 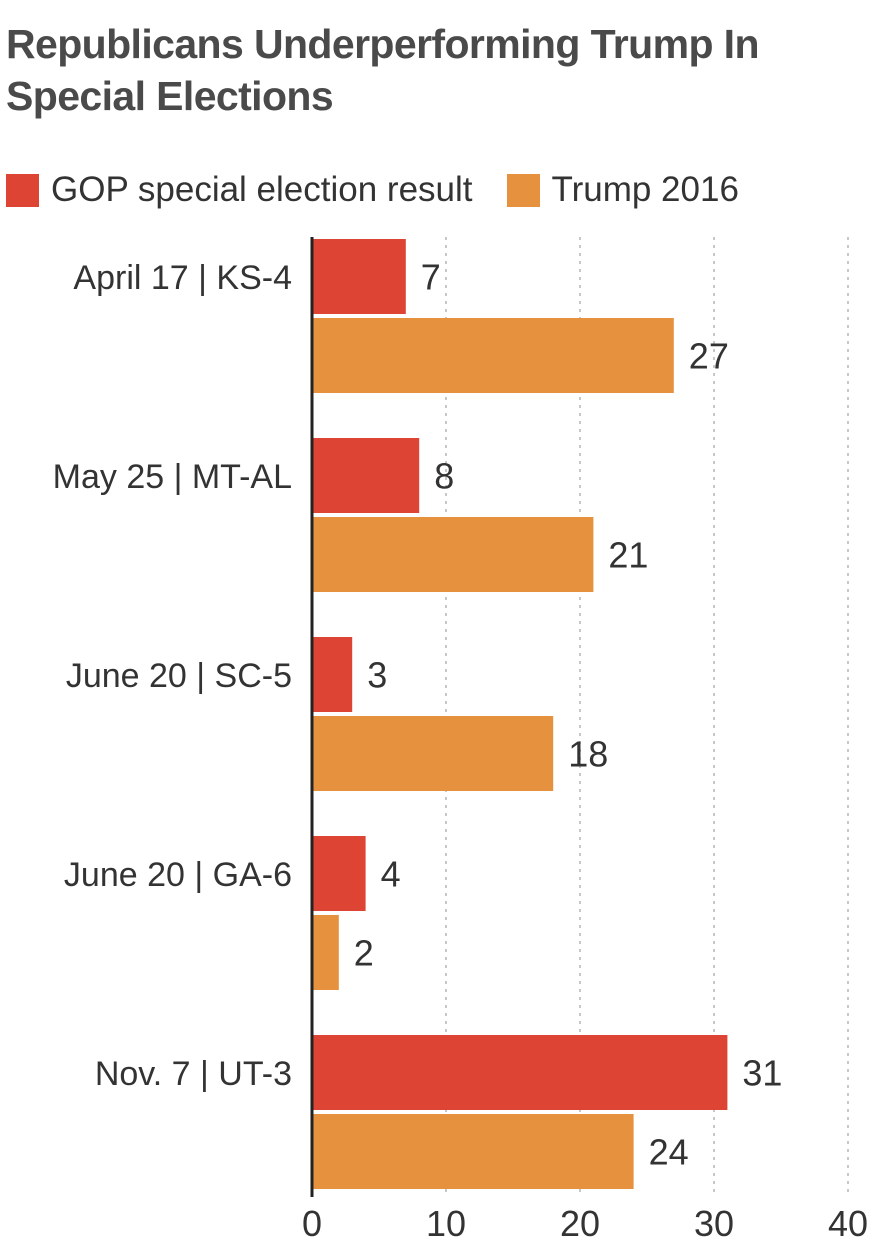 I want to click on x-tick-label-40: 40, so click(x=848, y=1223).